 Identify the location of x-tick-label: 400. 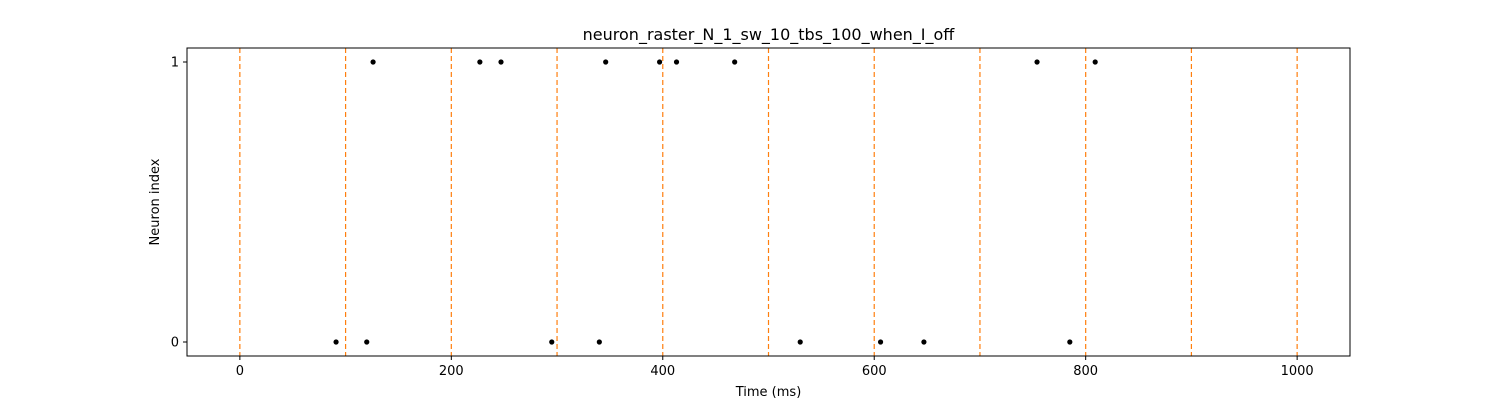
(662, 371).